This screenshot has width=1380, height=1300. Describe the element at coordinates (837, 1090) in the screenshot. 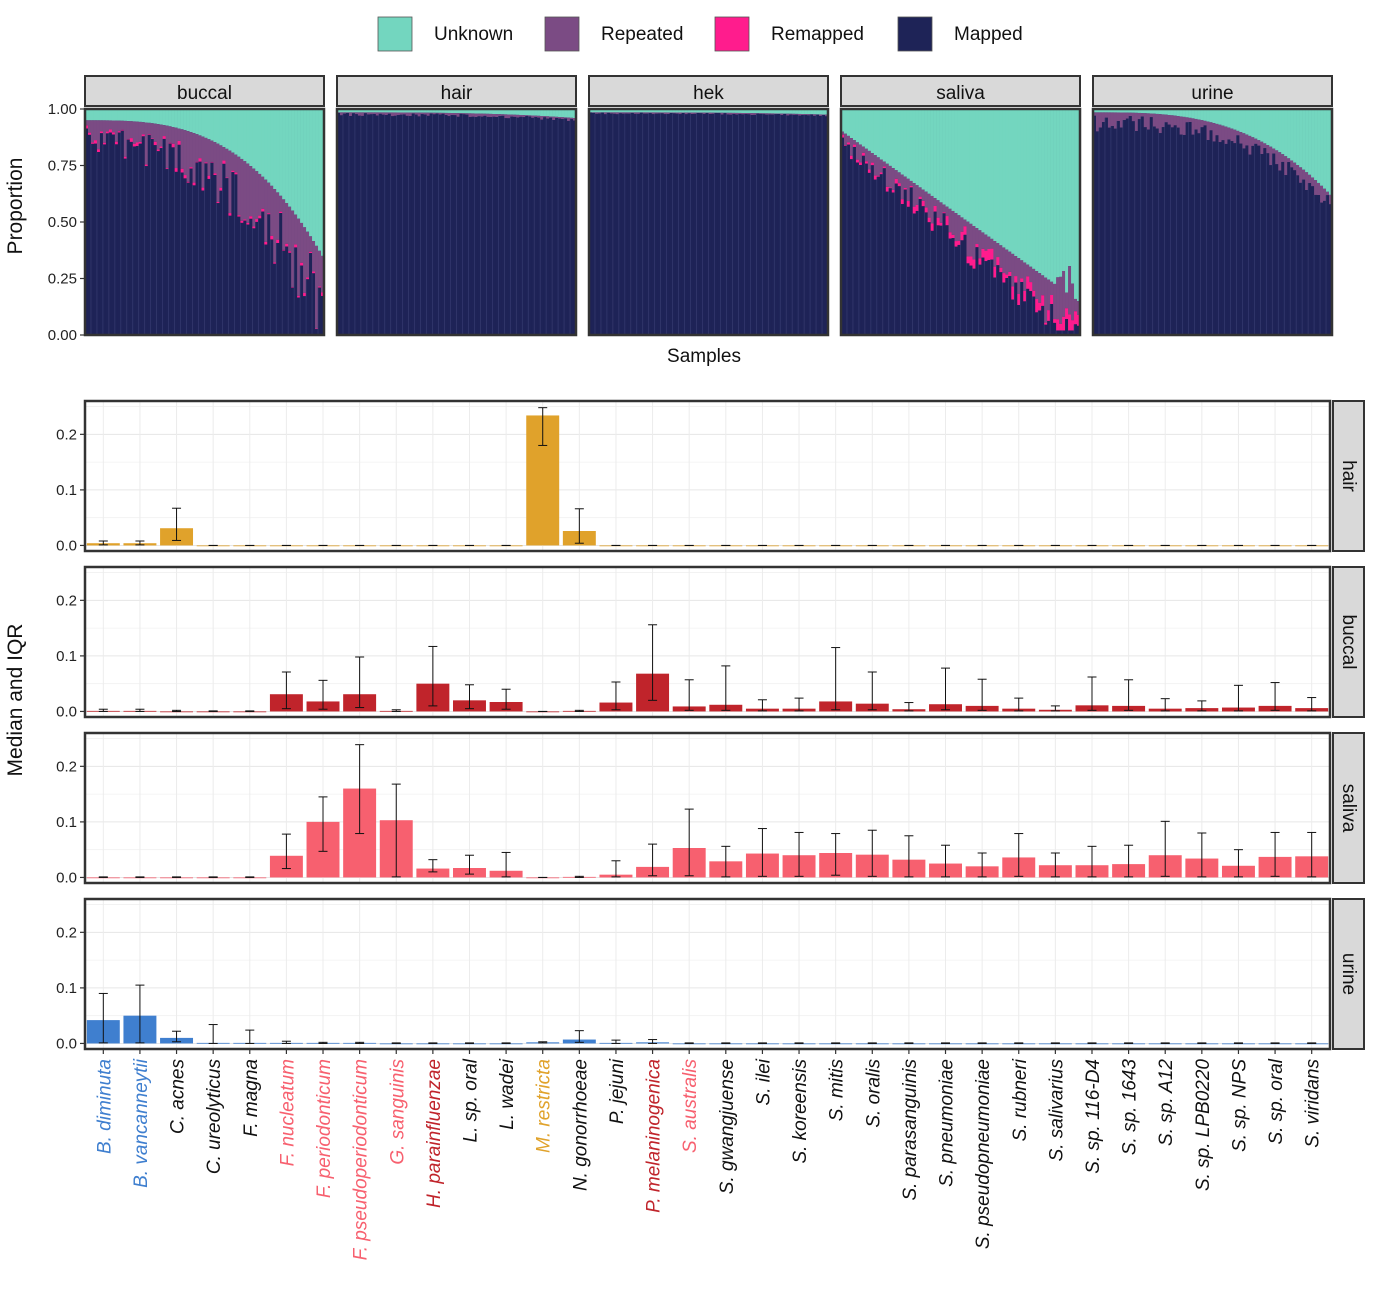

I see `x-category-label: S. mitis` at that location.